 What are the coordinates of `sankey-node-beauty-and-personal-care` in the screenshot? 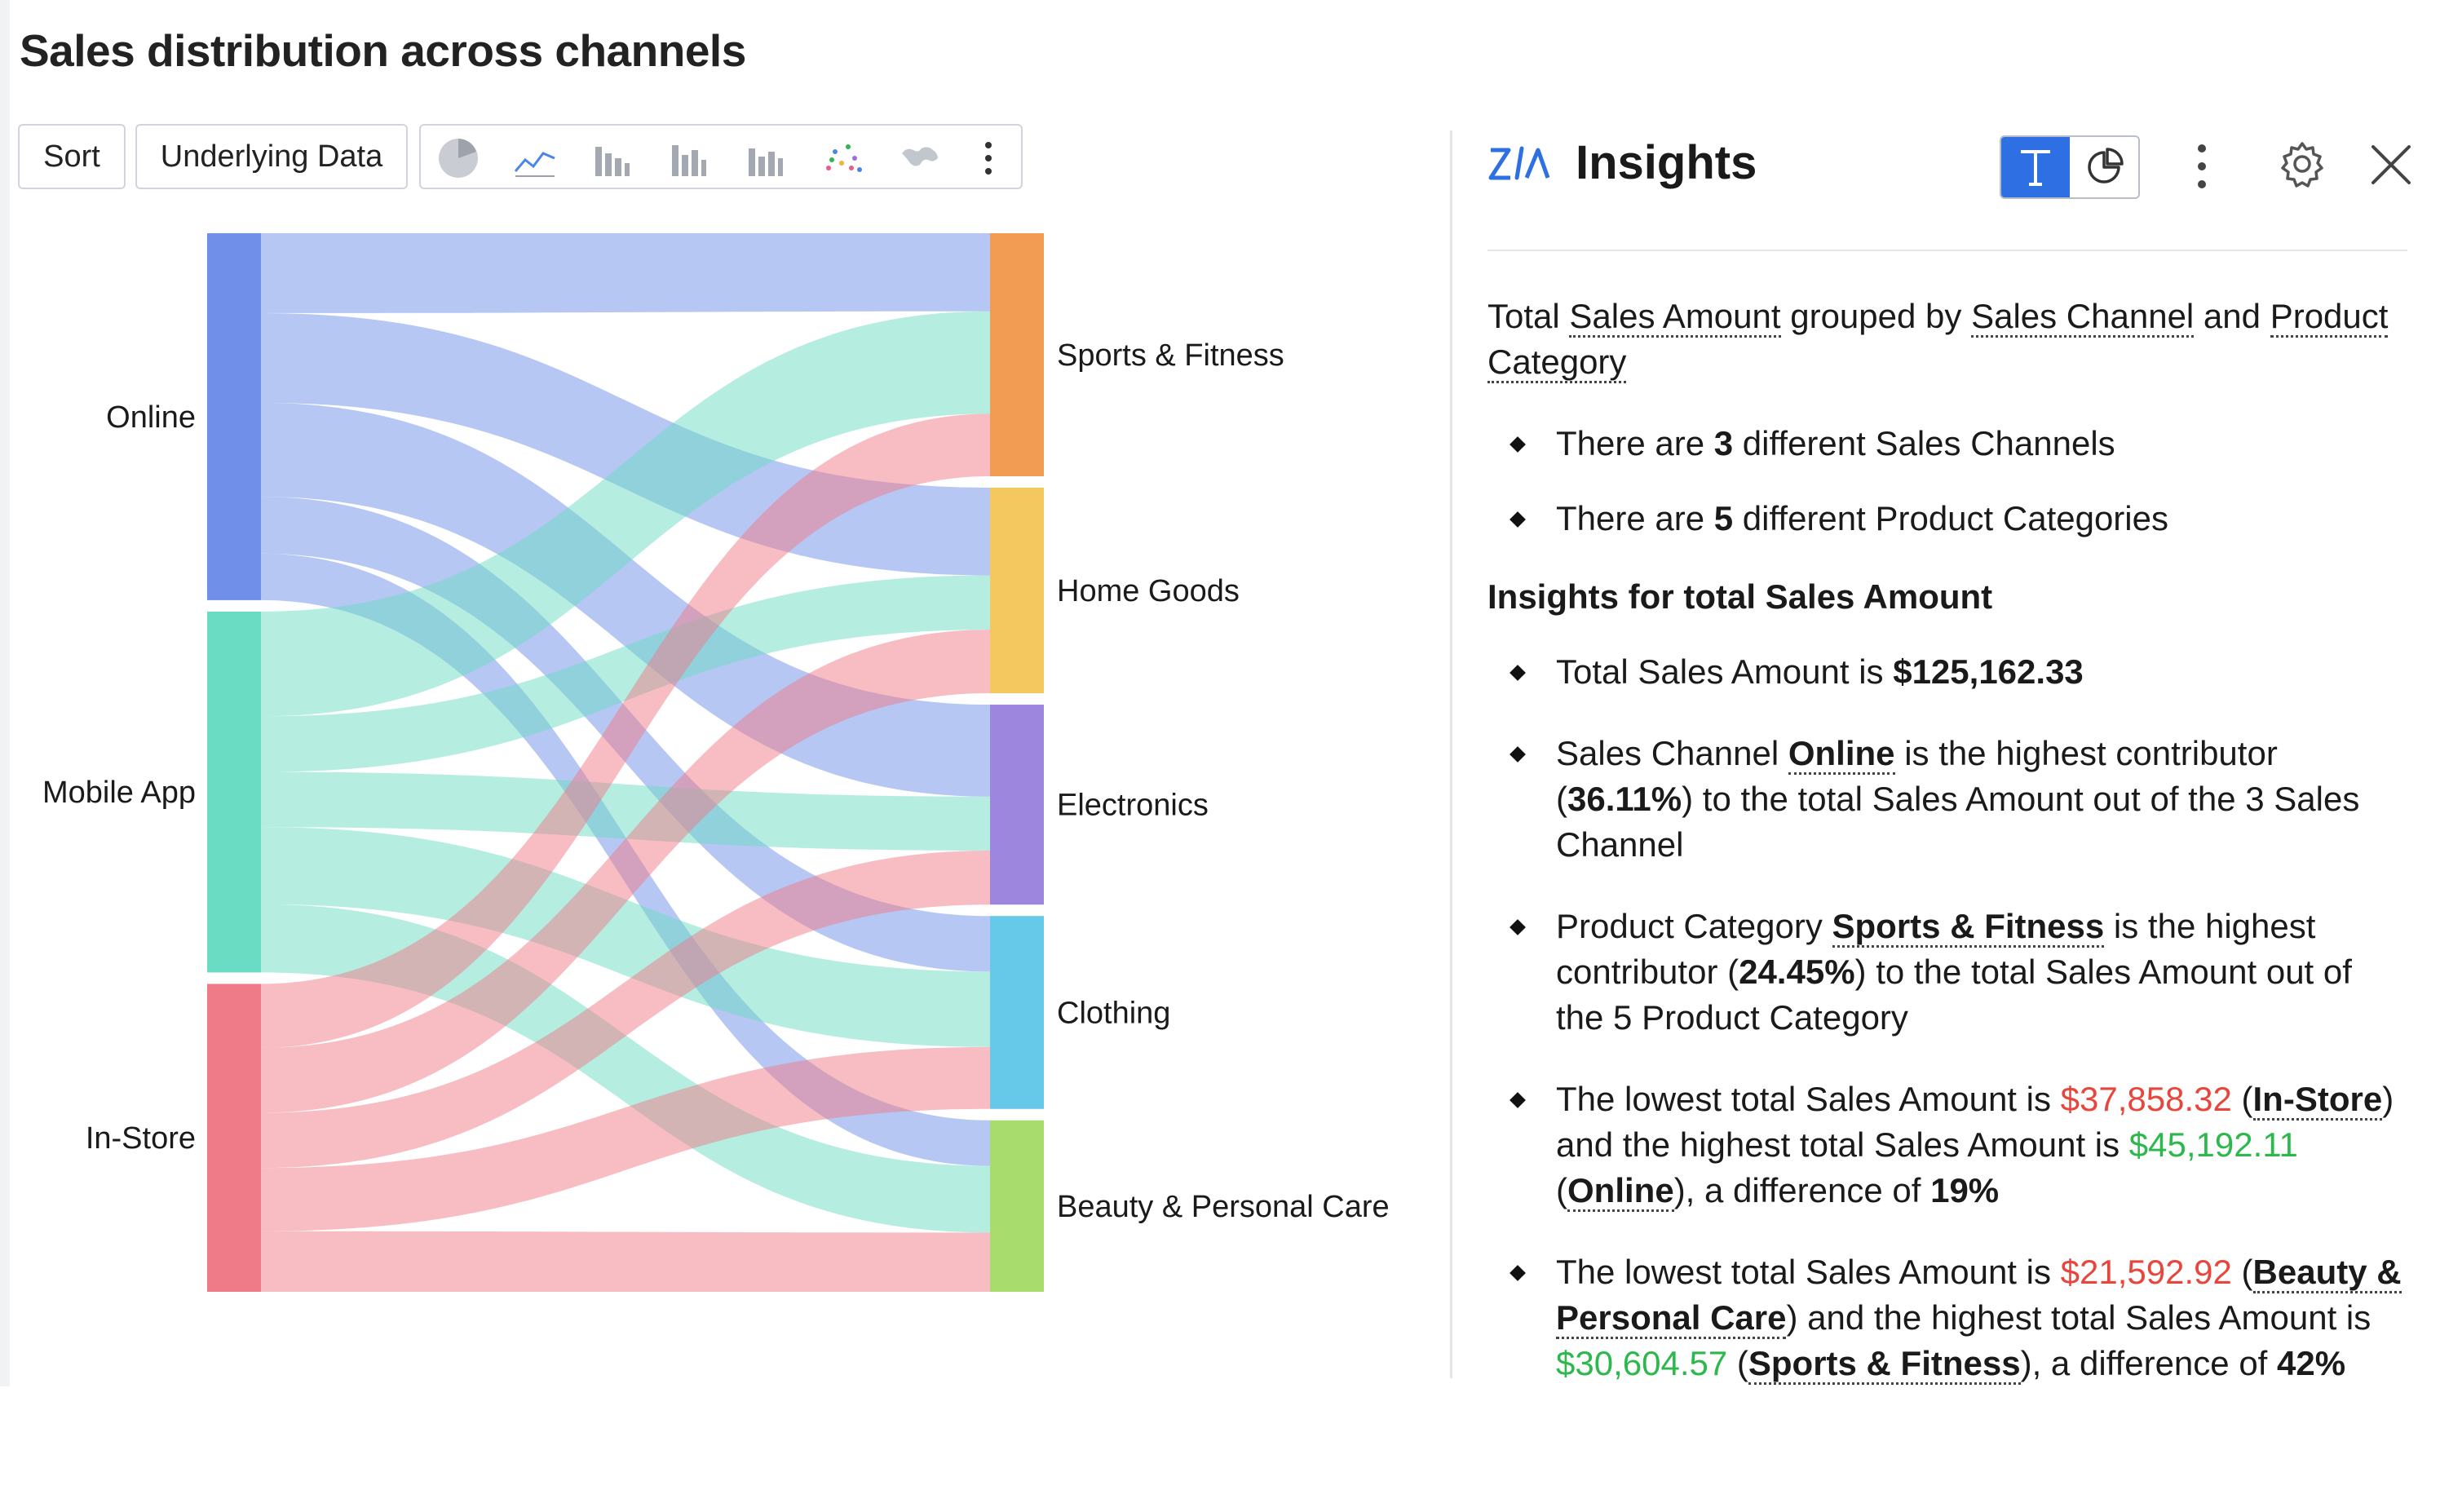 It's located at (1017, 1206).